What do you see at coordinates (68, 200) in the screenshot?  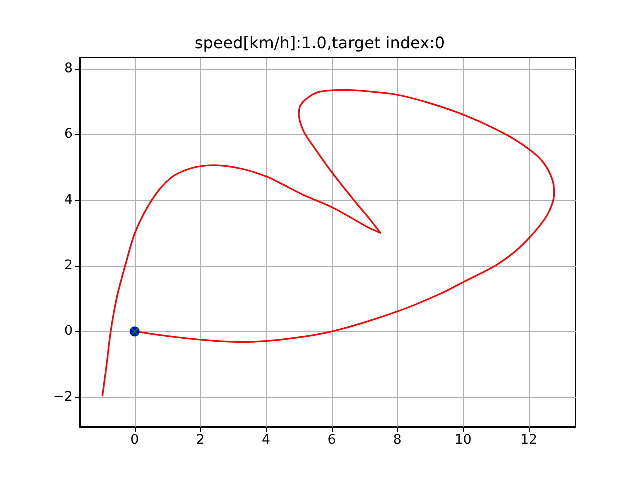 I see `y-tick-label: 4` at bounding box center [68, 200].